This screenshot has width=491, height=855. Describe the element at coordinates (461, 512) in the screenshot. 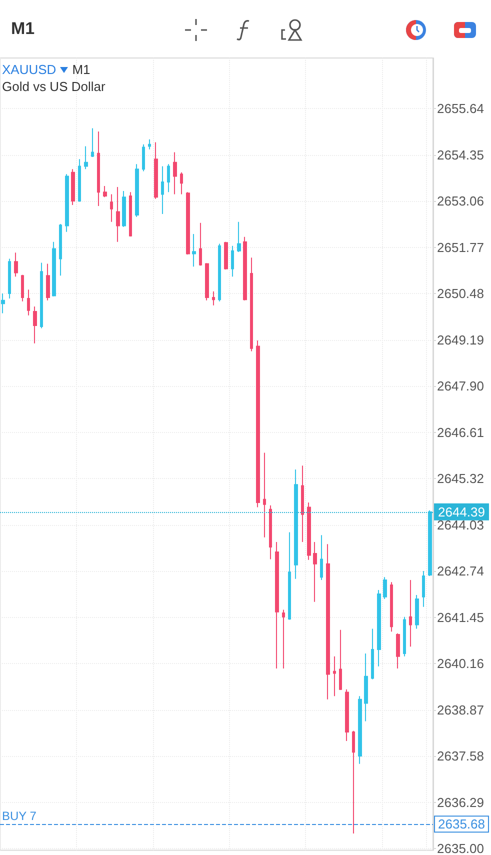

I see `text: 2644.39` at that location.